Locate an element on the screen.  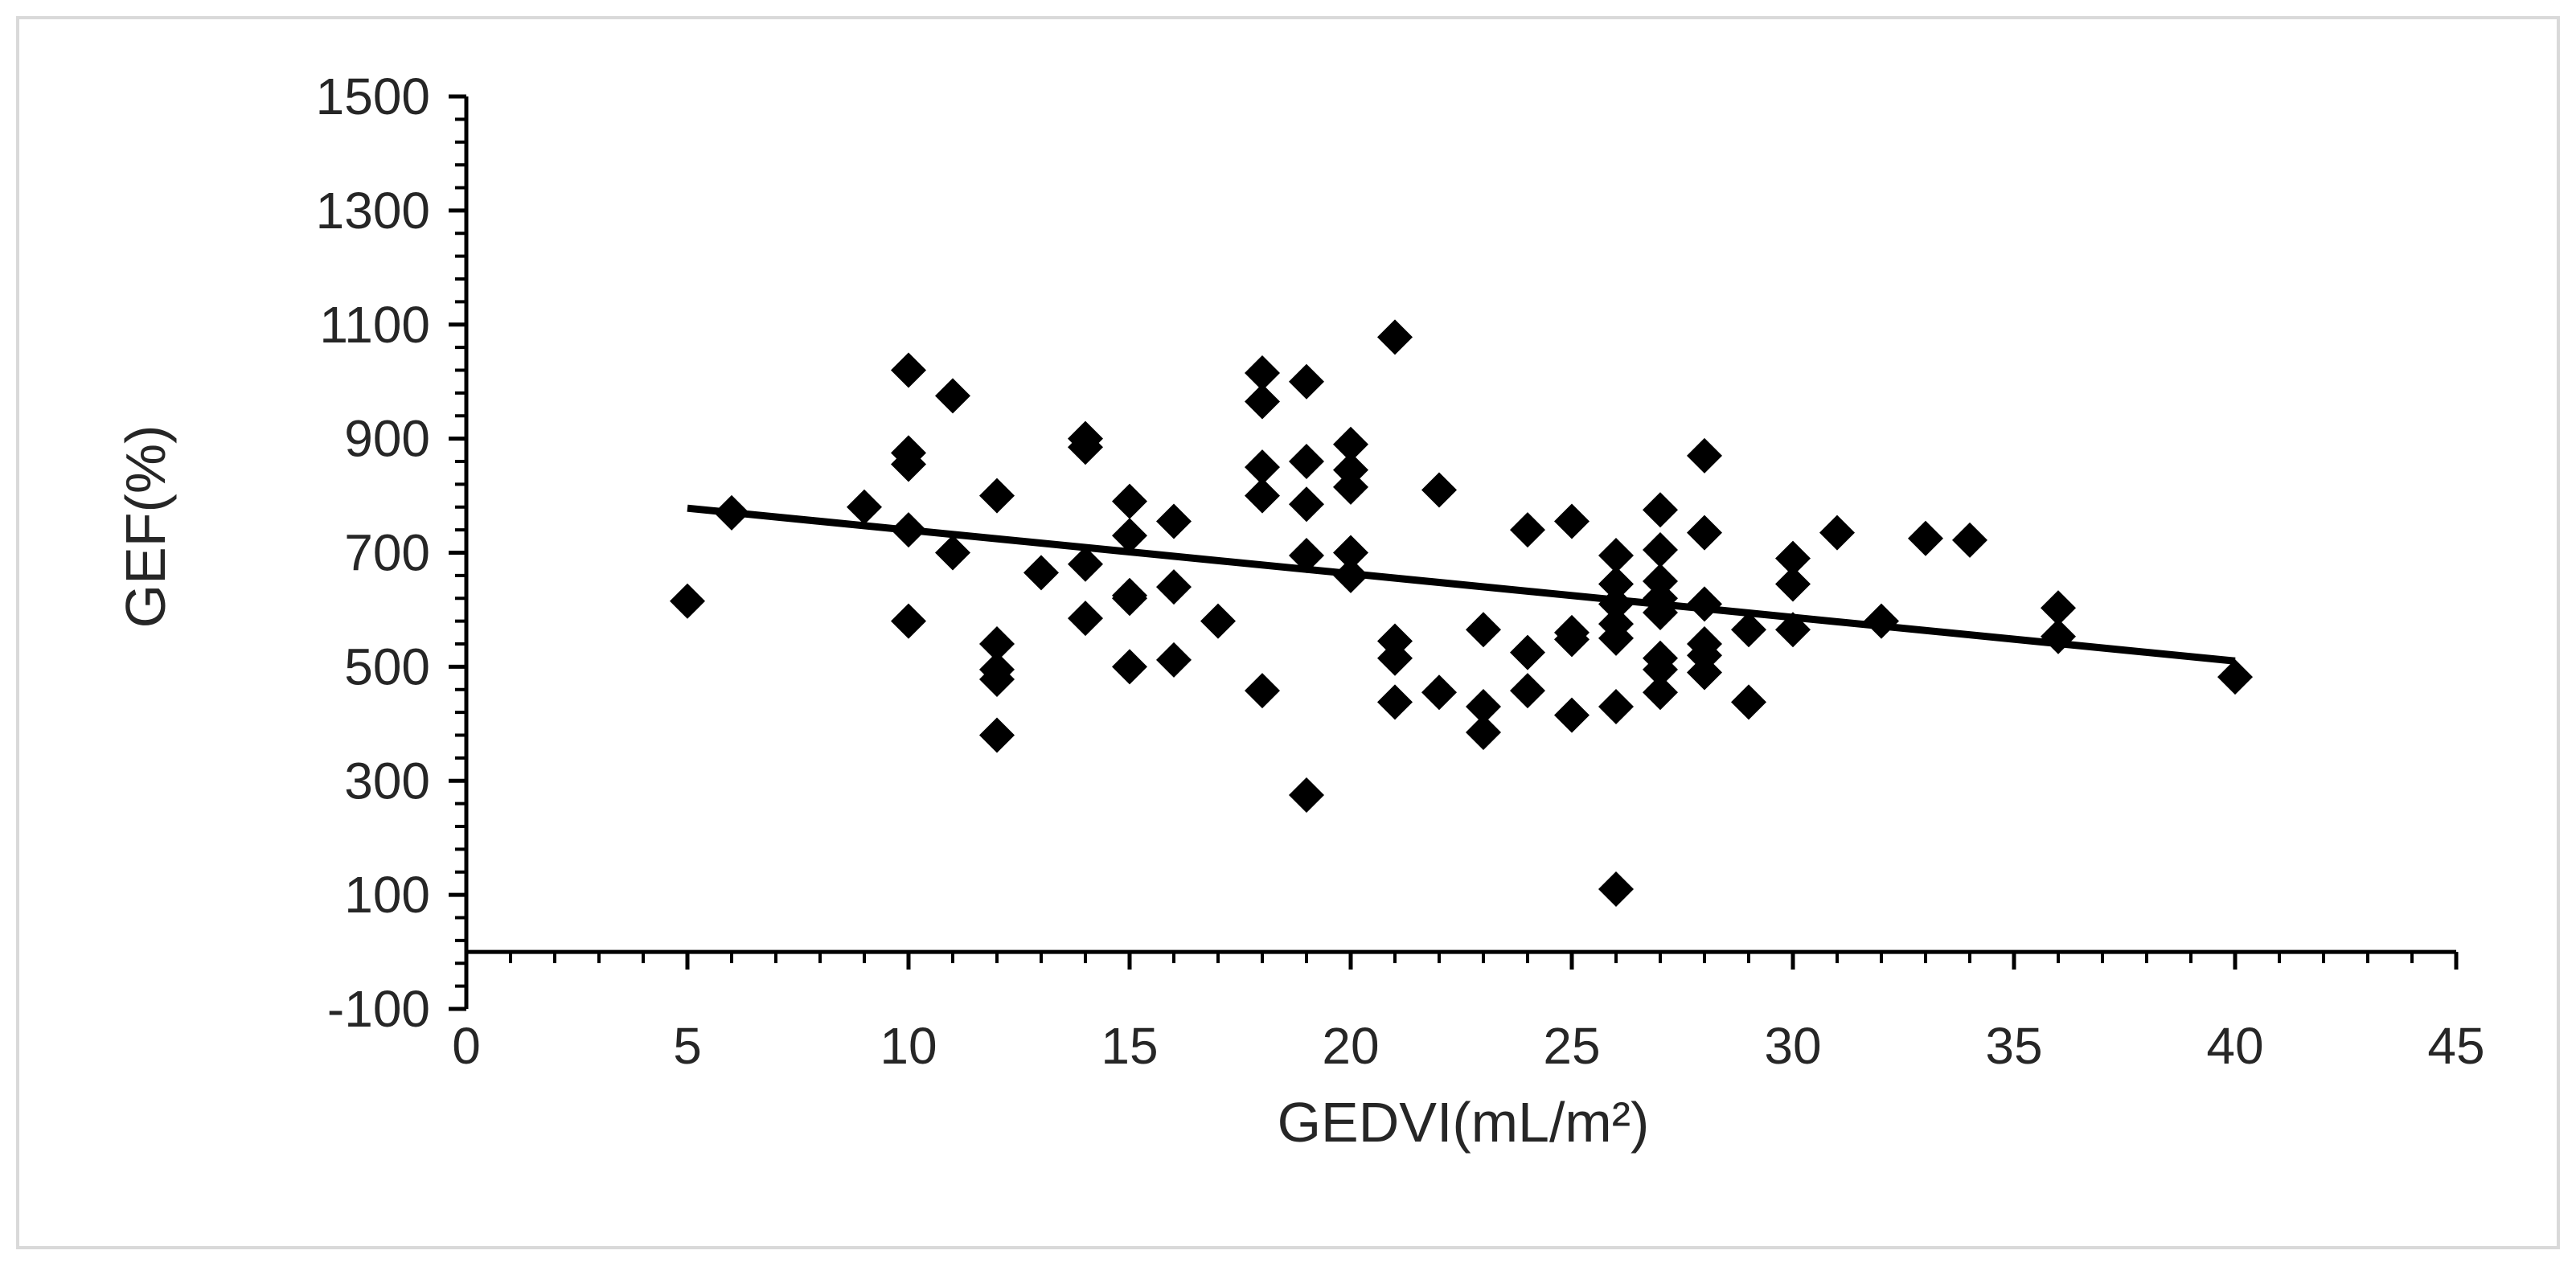
y-tick-label: 500 is located at coordinates (387, 666).